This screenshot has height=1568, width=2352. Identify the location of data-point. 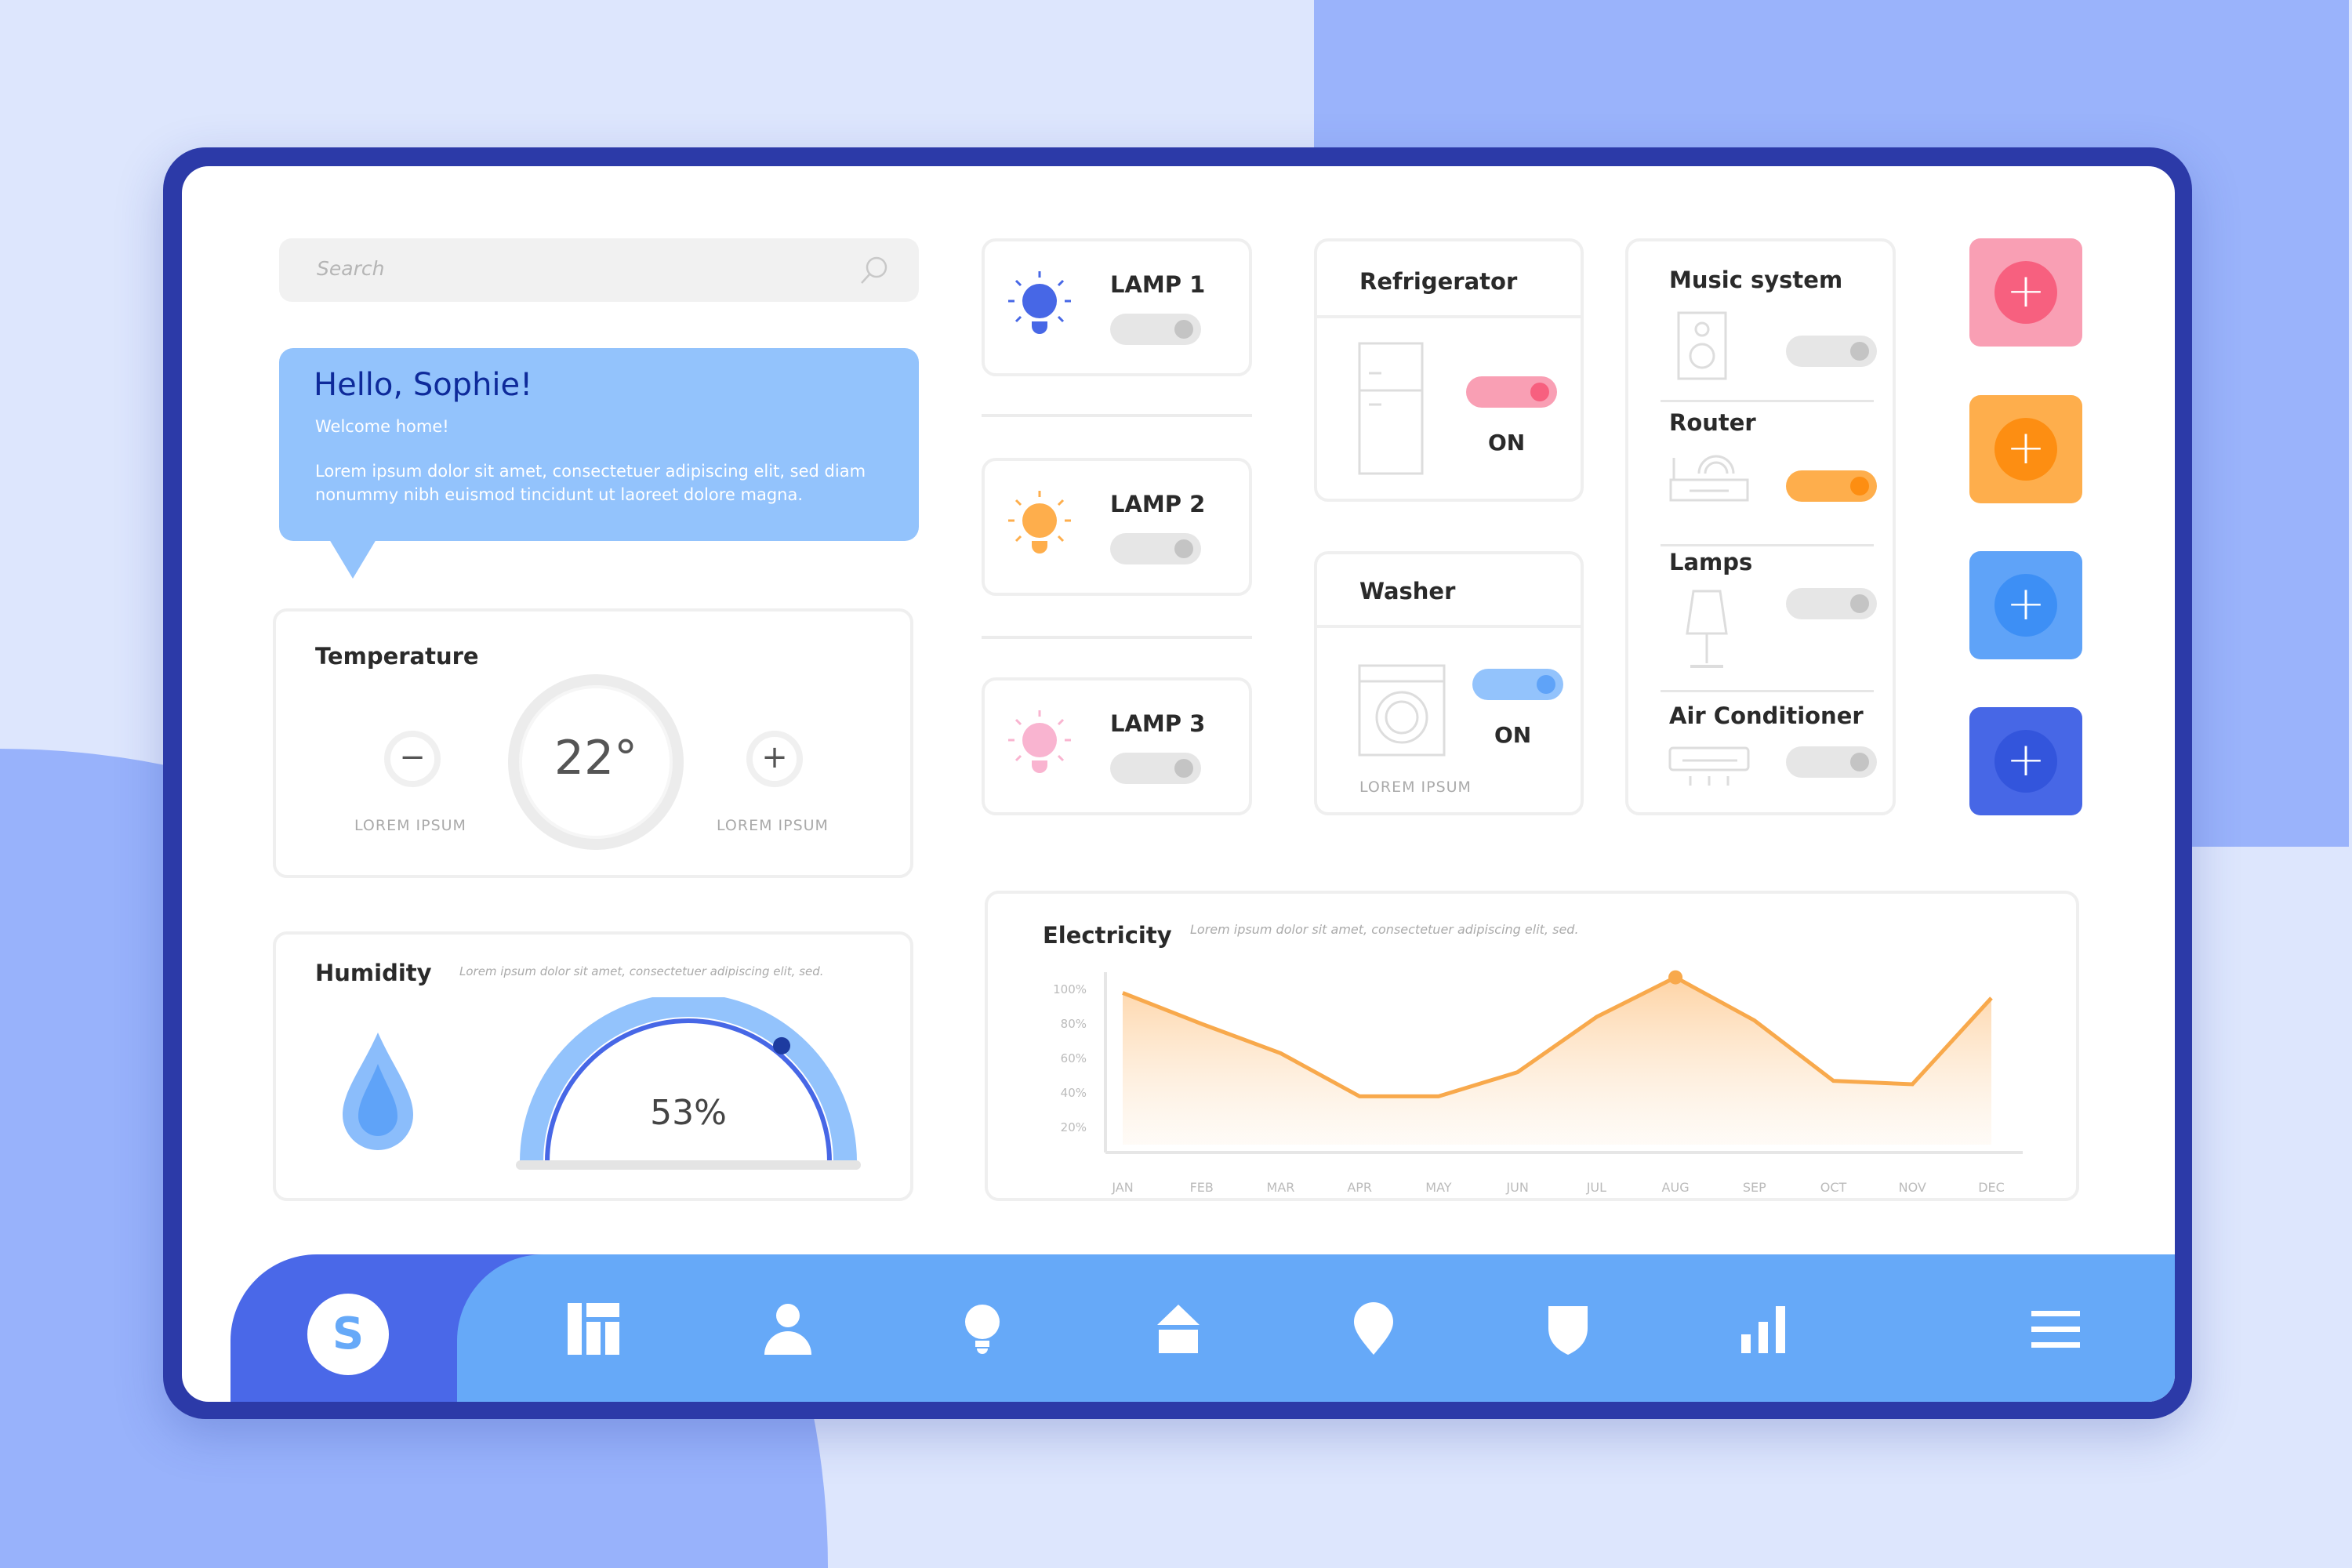
(1675, 977).